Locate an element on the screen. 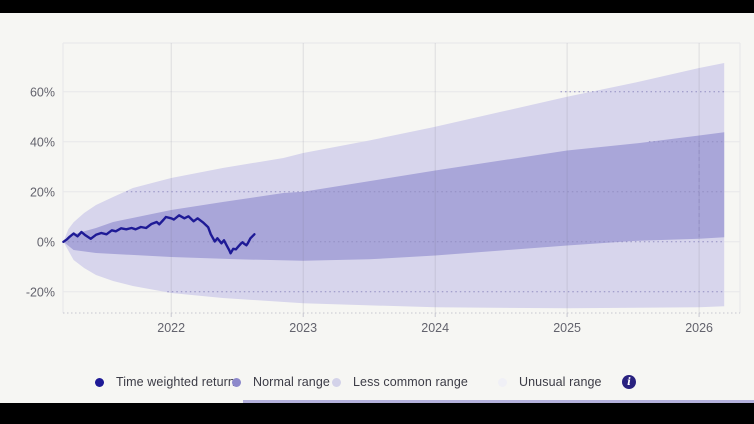  x-tick-label: 2026 is located at coordinates (699, 328).